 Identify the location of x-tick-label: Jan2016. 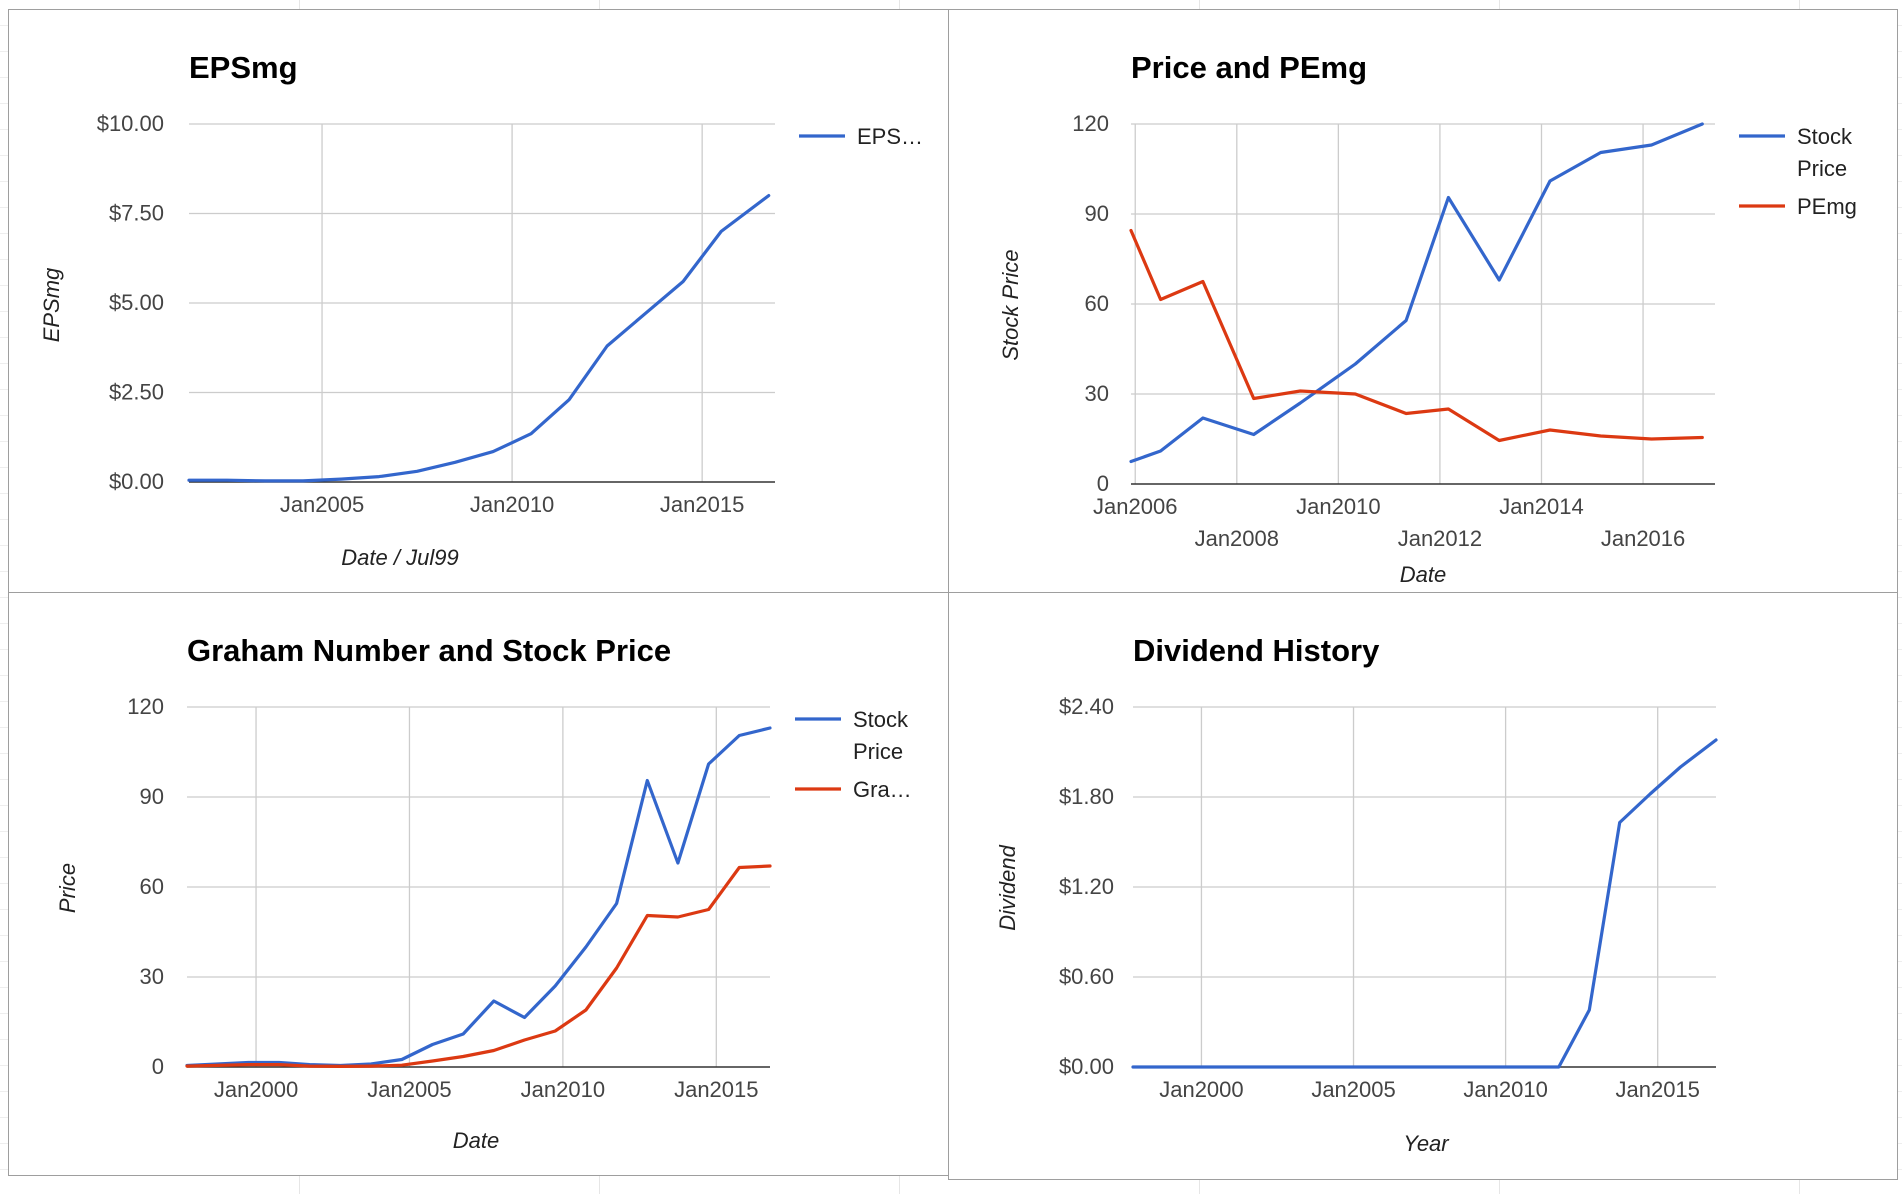
(1643, 538).